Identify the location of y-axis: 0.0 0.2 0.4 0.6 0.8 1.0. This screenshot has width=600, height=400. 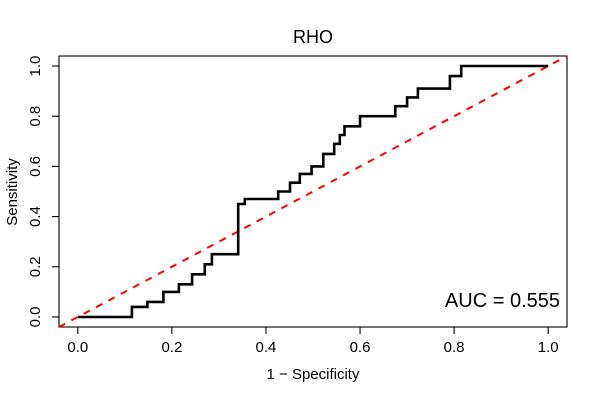
(43, 192).